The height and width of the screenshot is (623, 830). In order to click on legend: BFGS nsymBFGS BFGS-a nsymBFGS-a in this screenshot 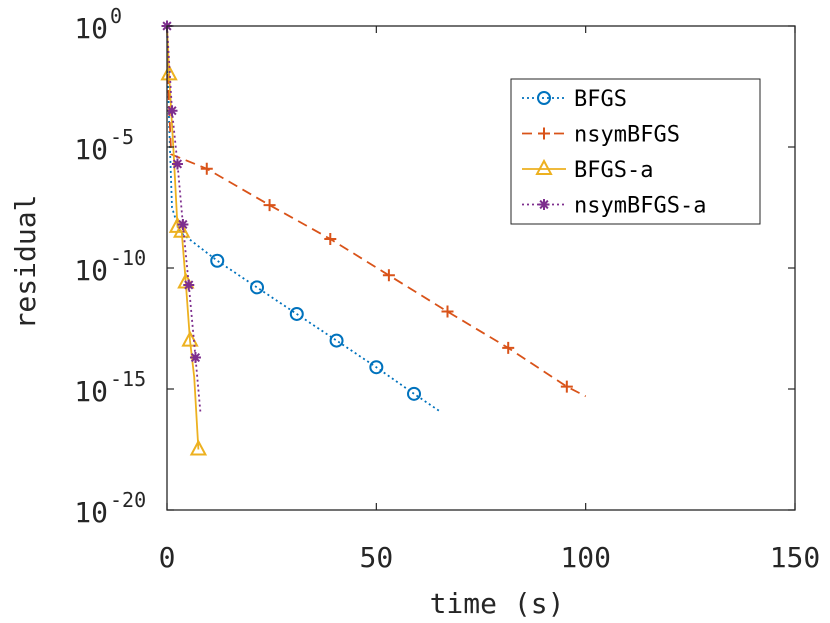, I will do `click(635, 151)`.